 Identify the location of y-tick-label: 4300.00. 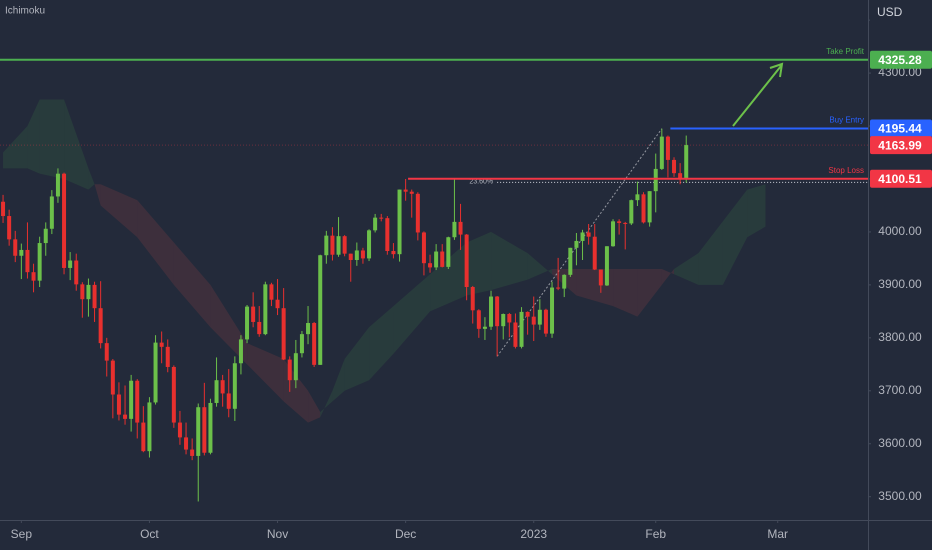
(900, 72).